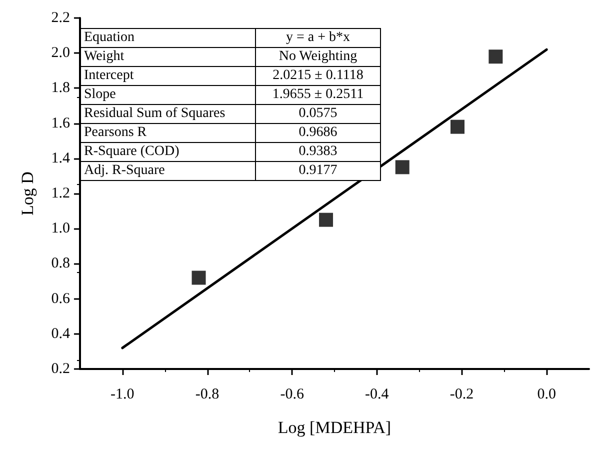  Describe the element at coordinates (546, 394) in the screenshot. I see `x-tick-label: 0.0` at that location.